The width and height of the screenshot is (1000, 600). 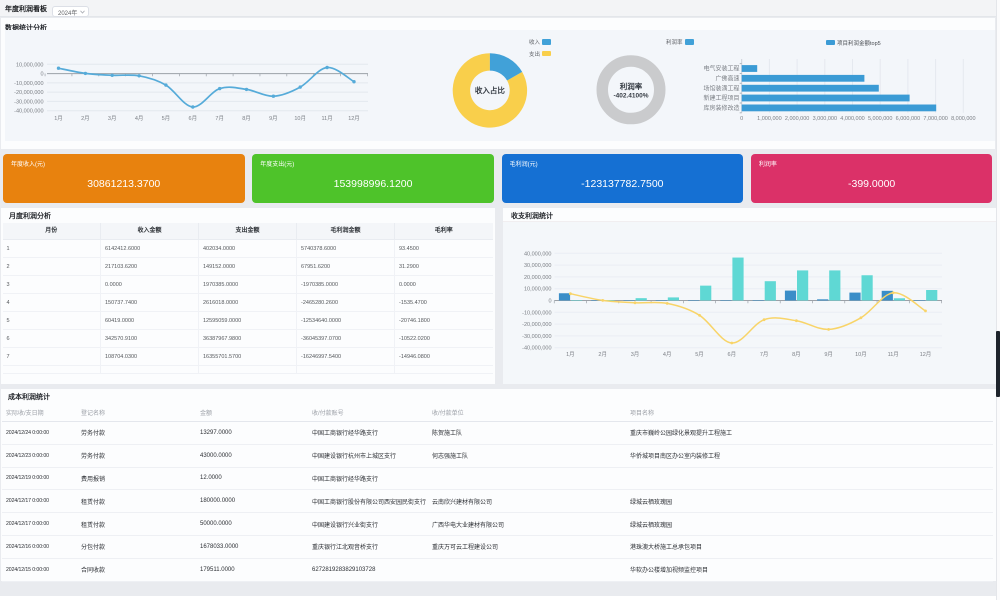 I want to click on svg-text: 2,000,000, so click(x=797, y=119).